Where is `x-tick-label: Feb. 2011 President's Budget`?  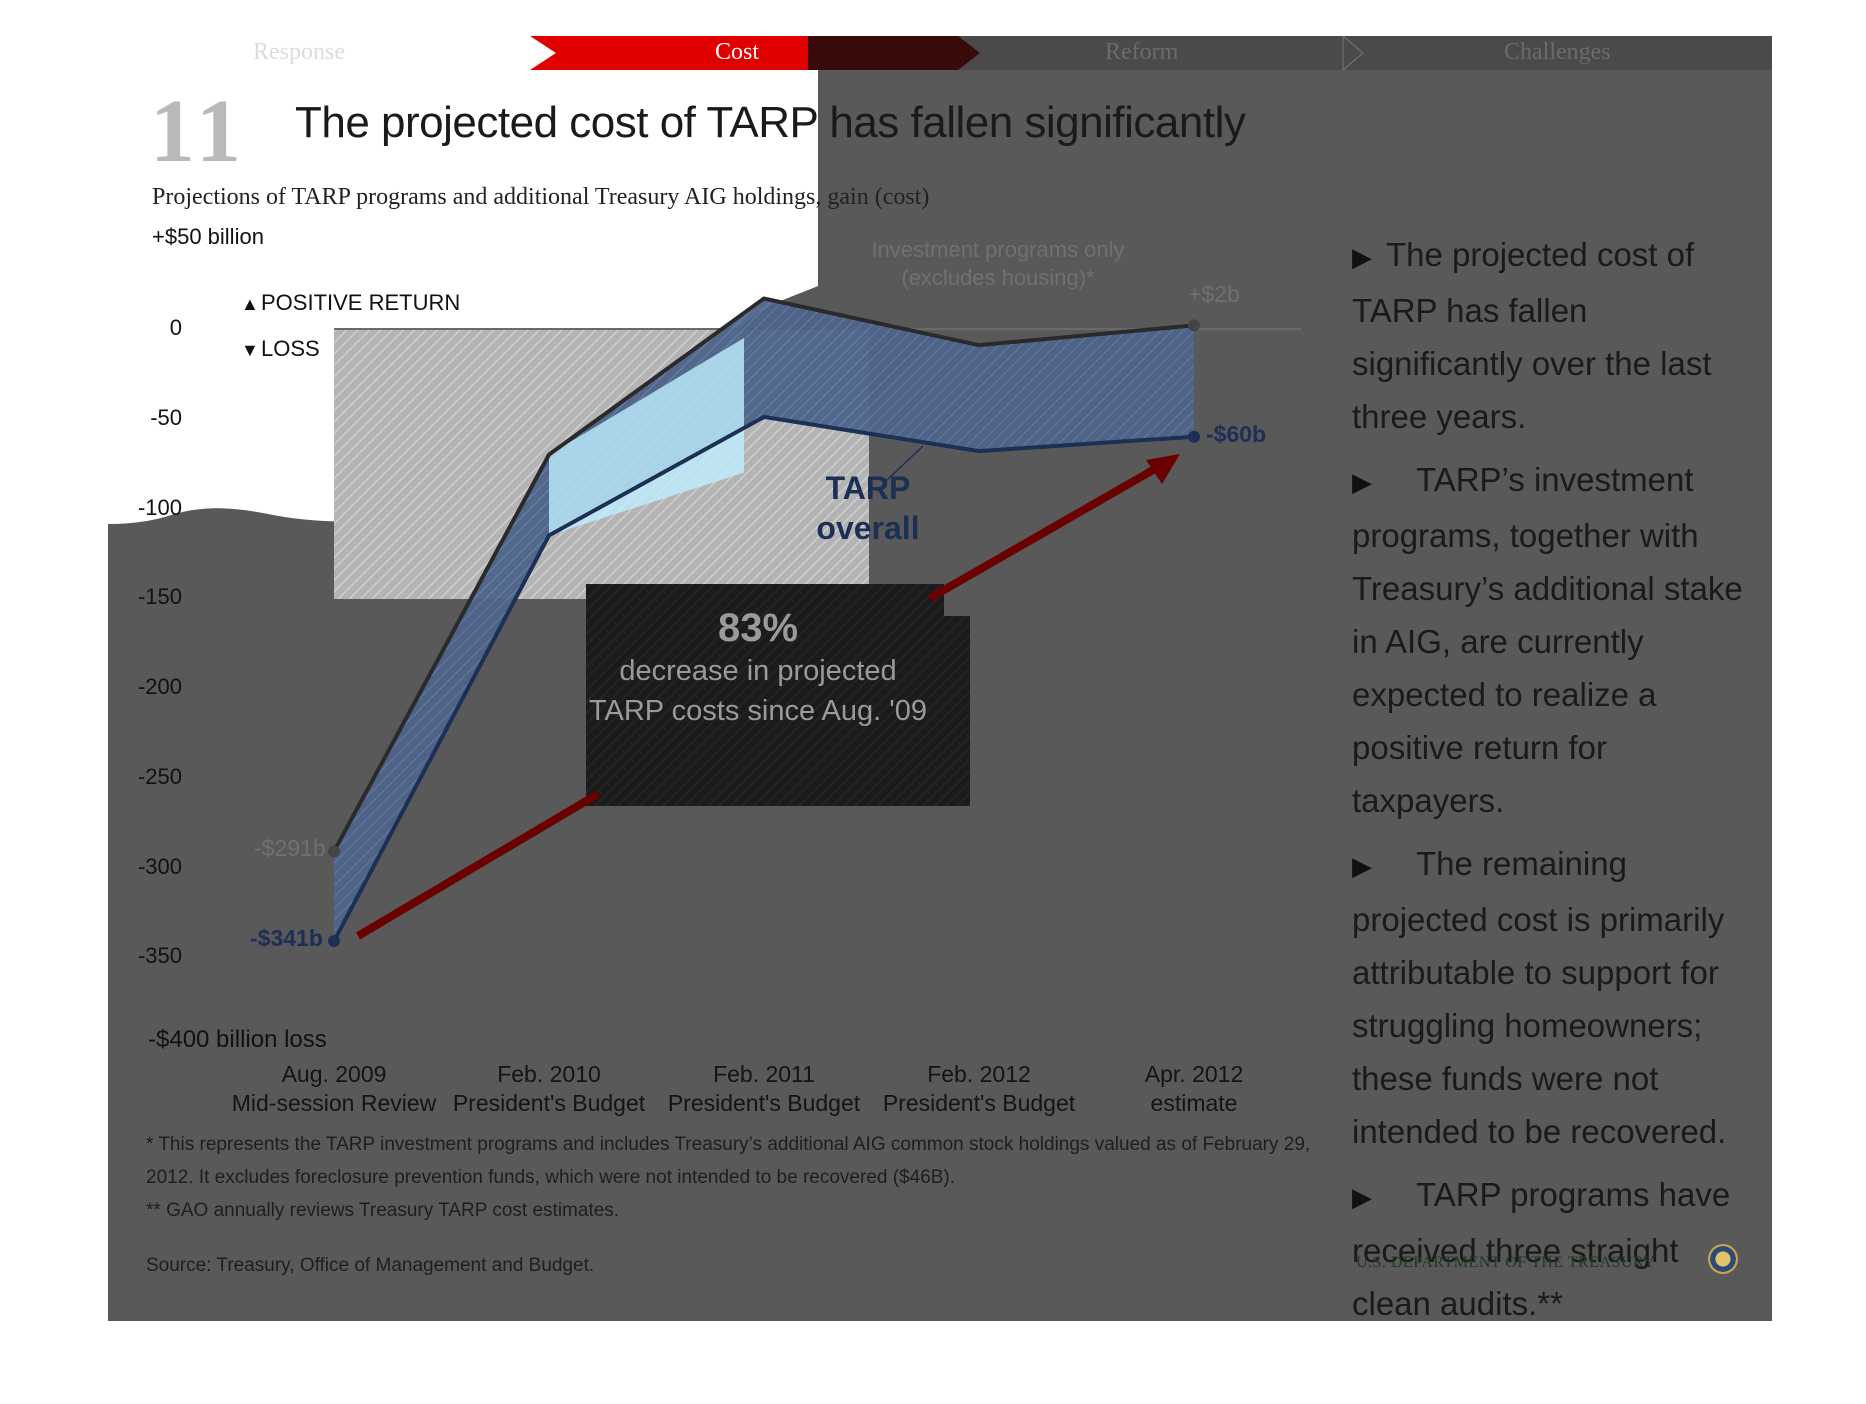
x-tick-label: Feb. 2011 President's Budget is located at coordinates (764, 1089).